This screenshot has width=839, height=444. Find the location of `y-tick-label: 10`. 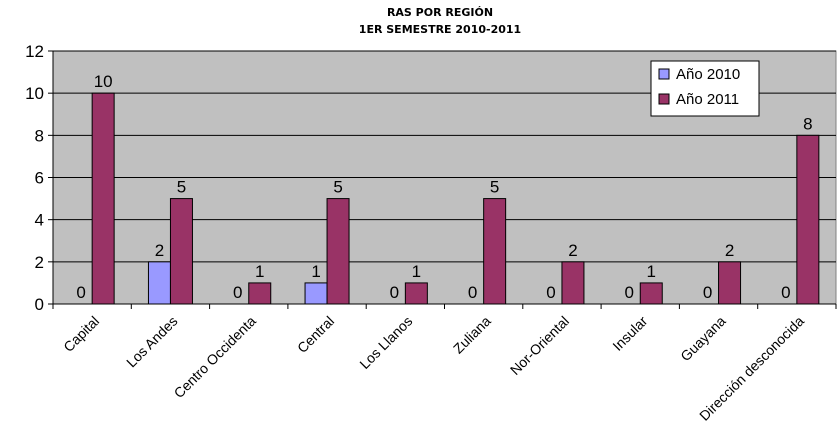

y-tick-label: 10 is located at coordinates (34, 93).